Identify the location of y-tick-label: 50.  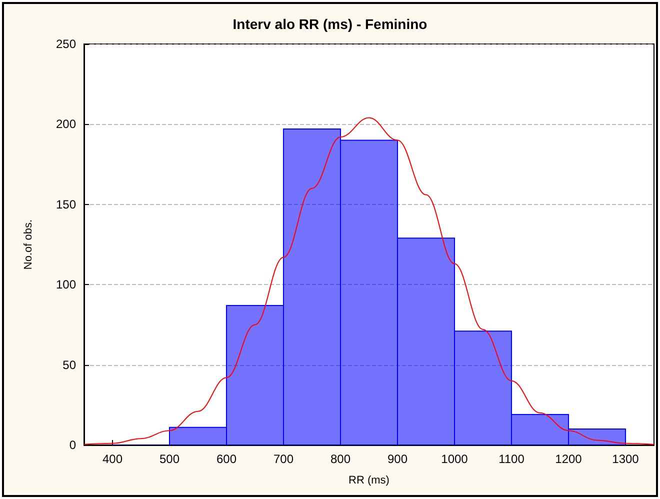
(69, 365).